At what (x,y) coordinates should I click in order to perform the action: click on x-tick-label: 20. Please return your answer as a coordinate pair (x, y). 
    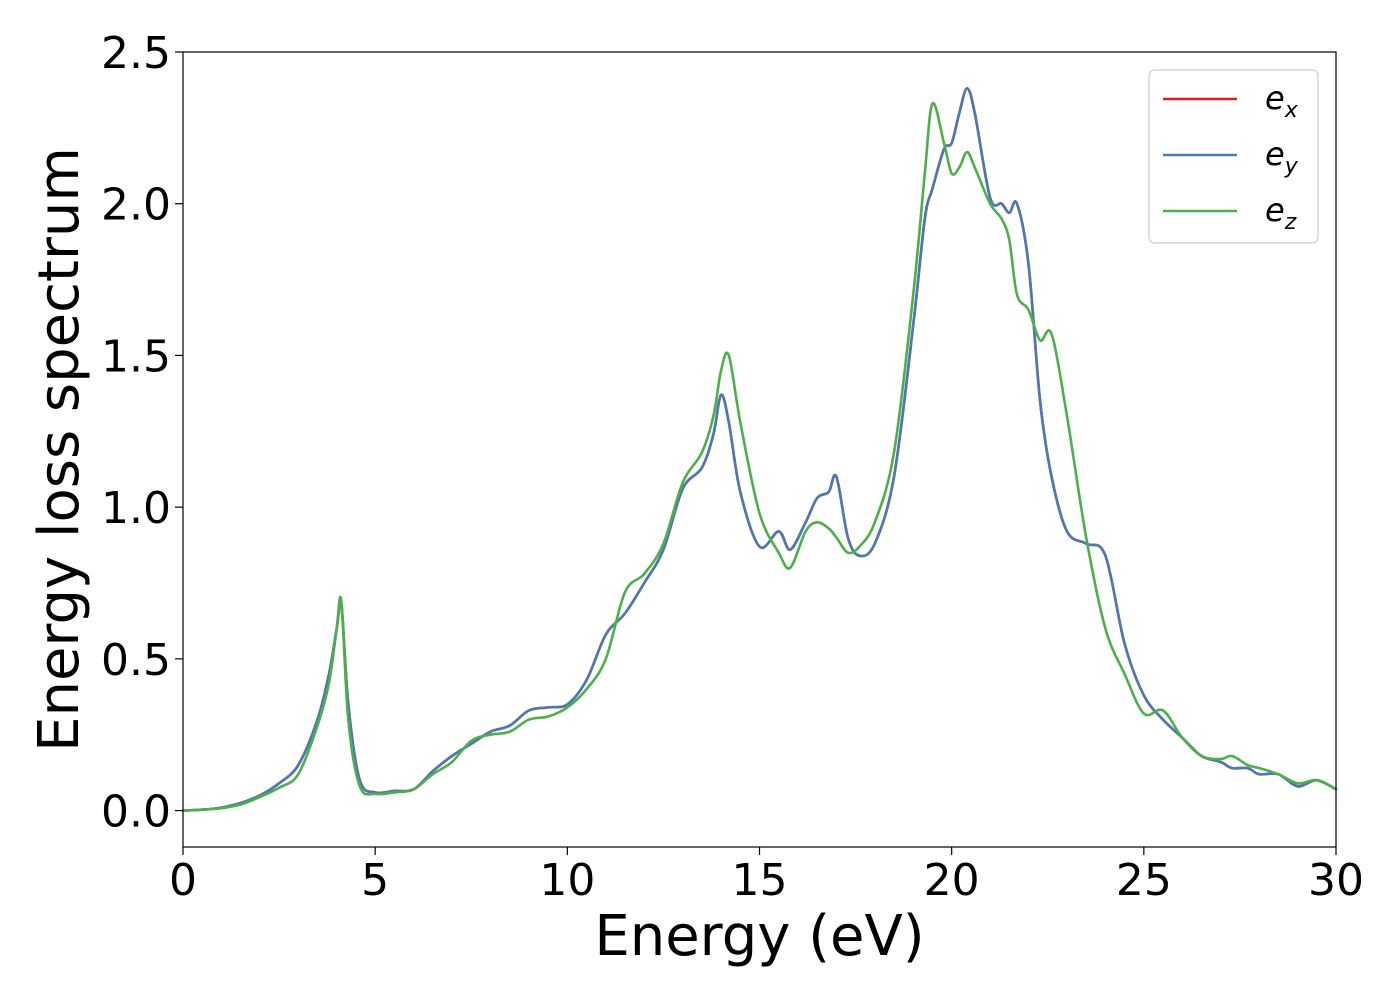
    Looking at the image, I should click on (952, 880).